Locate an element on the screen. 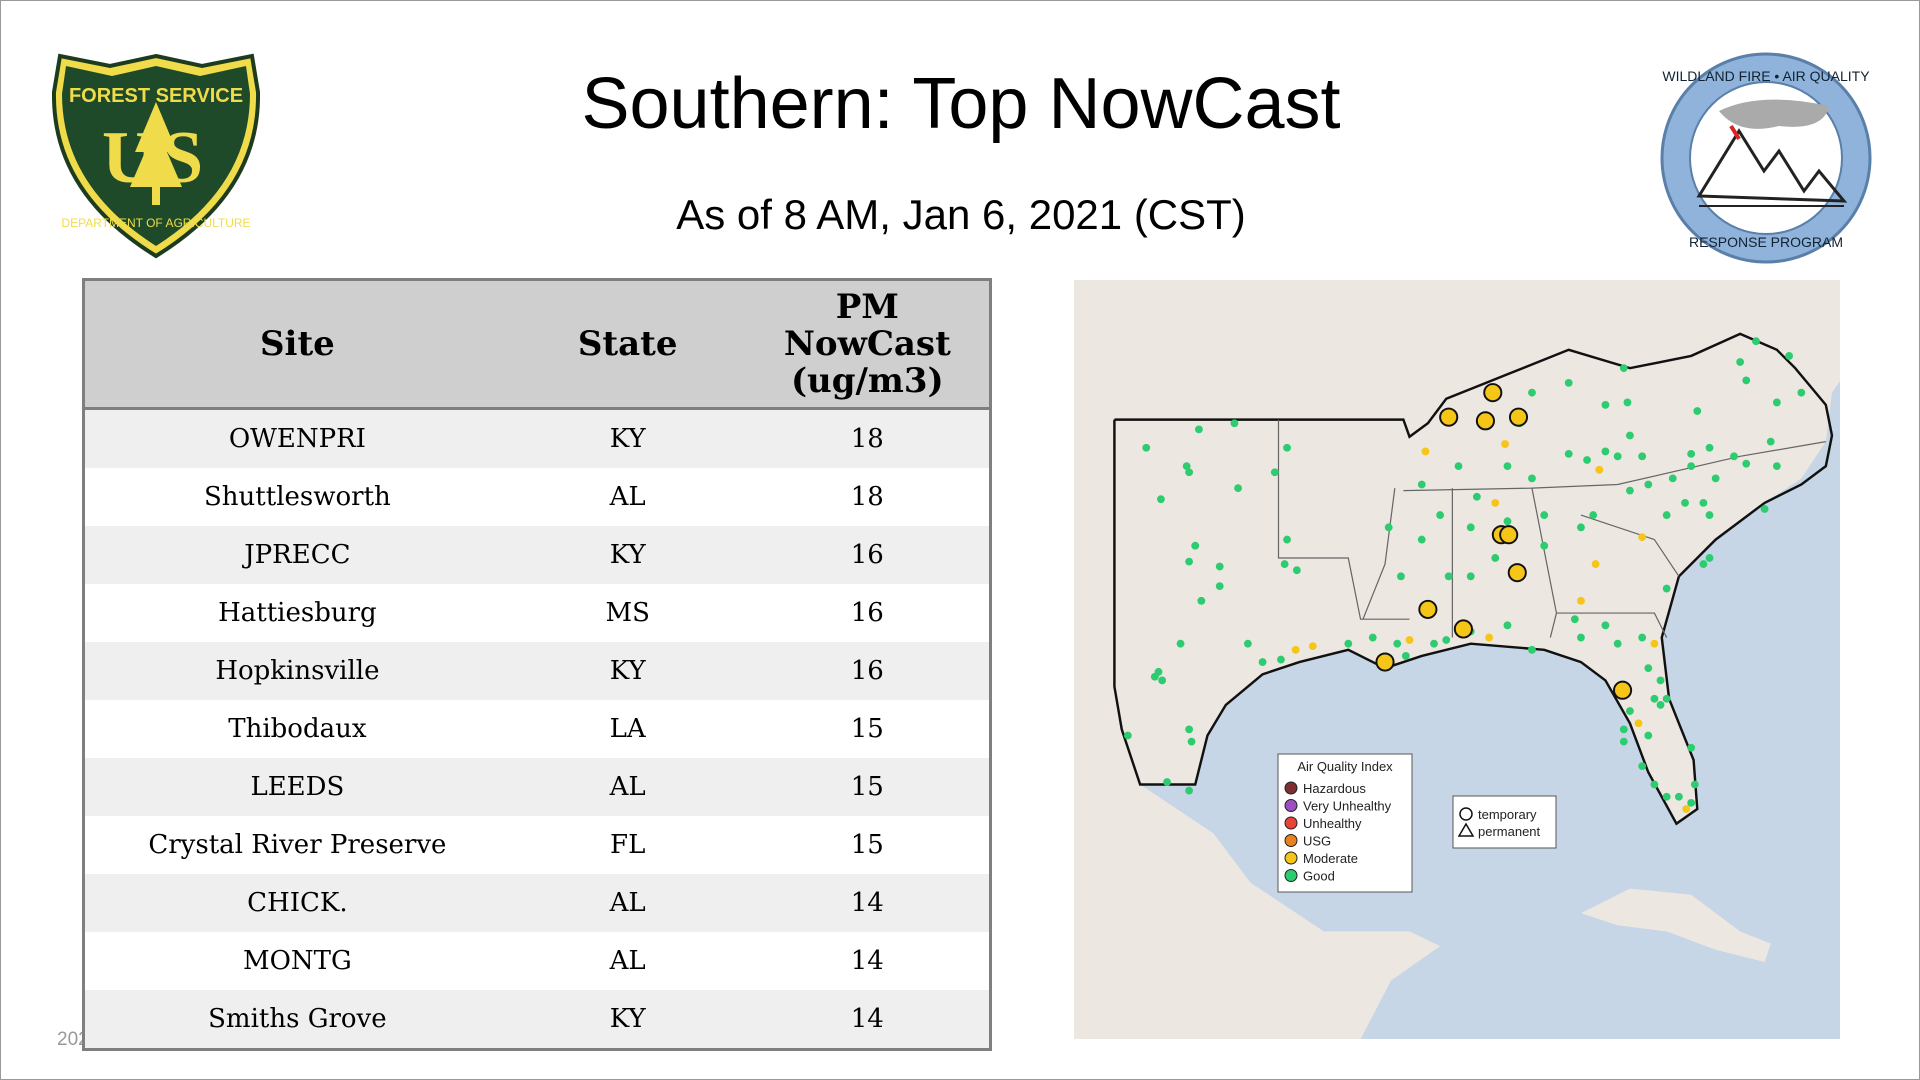 This screenshot has width=1920, height=1080. cell-site: Thibodaux is located at coordinates (297, 729).